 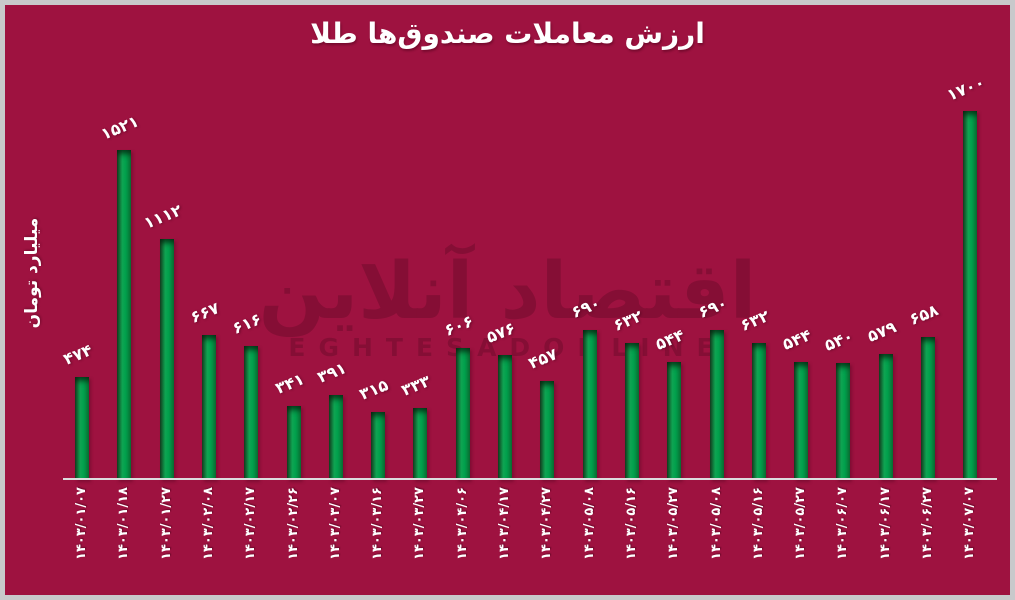 What do you see at coordinates (162, 216) in the screenshot?
I see `bar-value-label: ۱۱۱۲` at bounding box center [162, 216].